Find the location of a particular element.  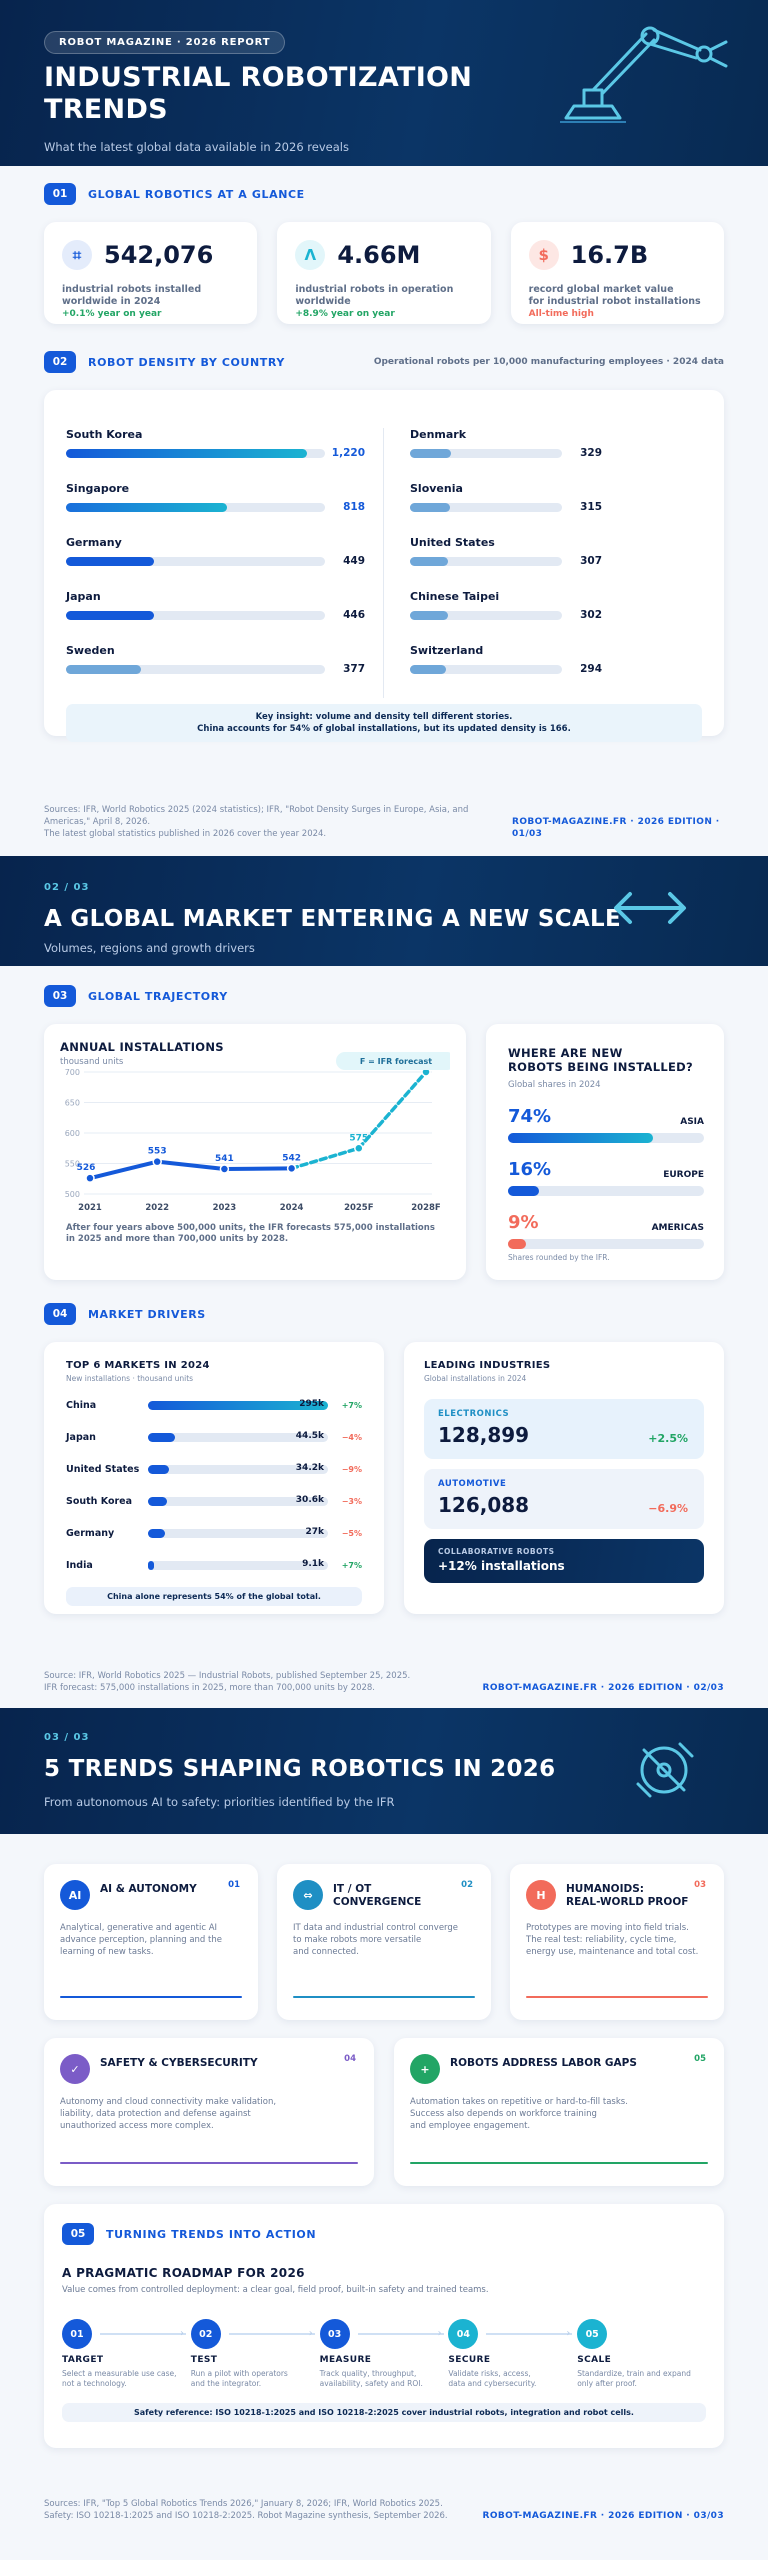

region-row: 9% AMERICAS is located at coordinates (606, 1230).